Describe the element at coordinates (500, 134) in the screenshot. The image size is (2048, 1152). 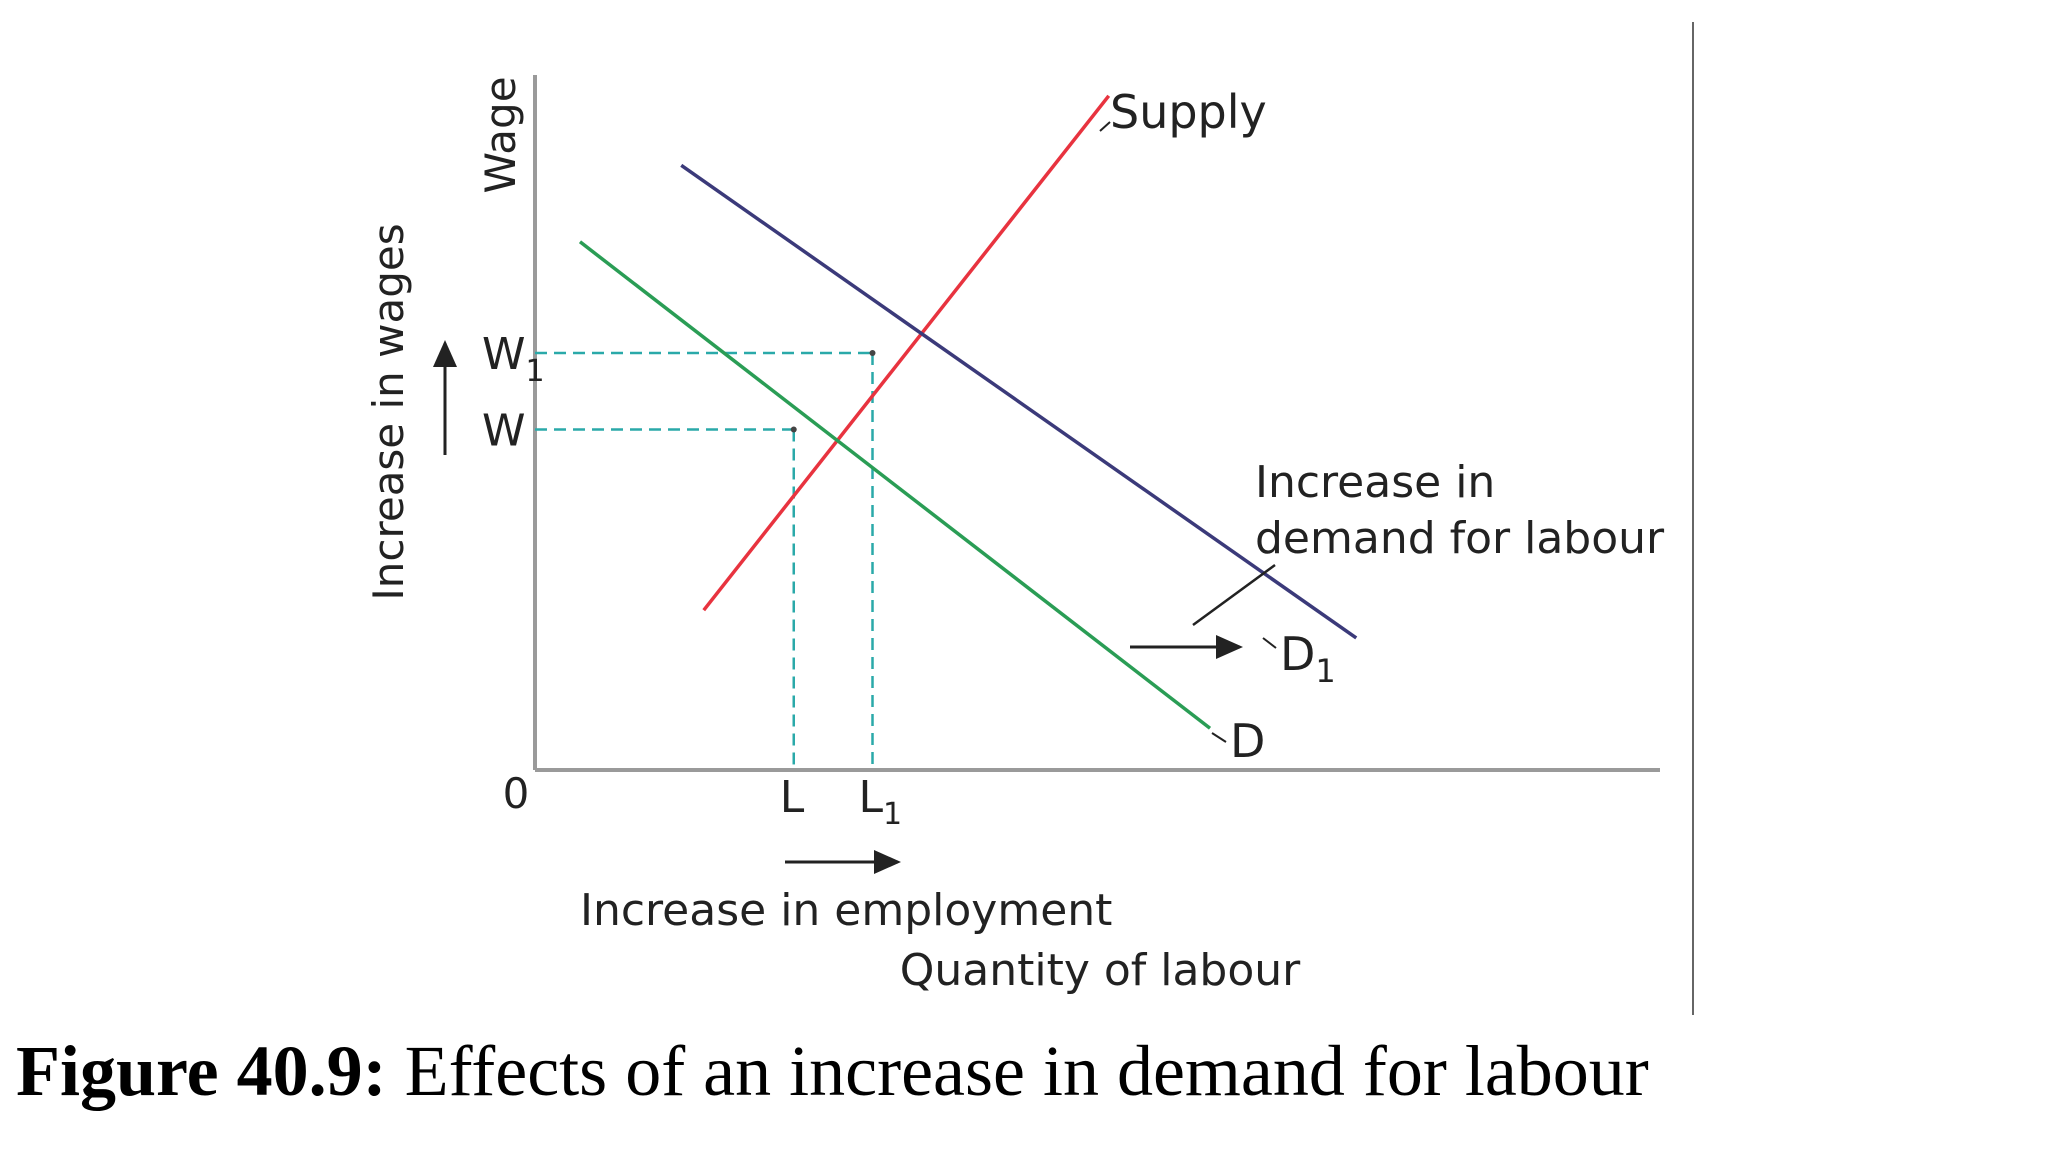
I see `y-axis-title: Wage` at that location.